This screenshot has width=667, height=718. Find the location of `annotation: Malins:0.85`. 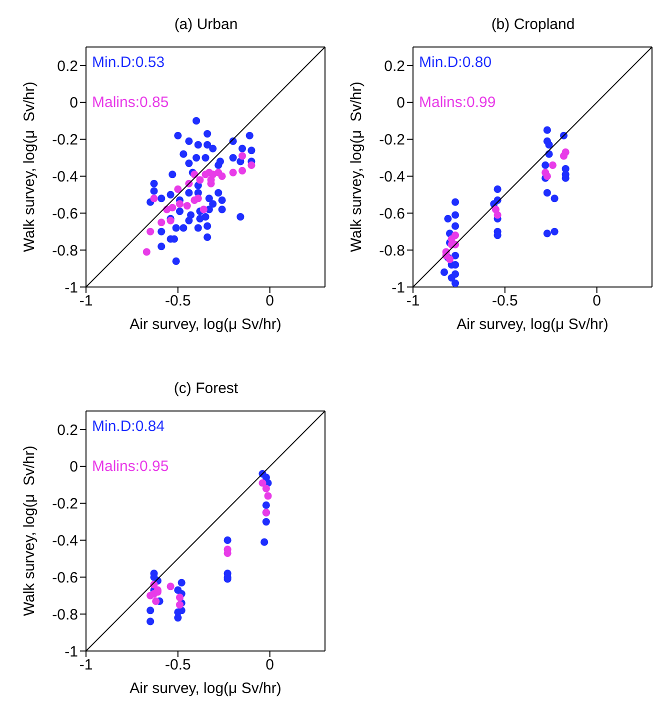

annotation: Malins:0.85 is located at coordinates (130, 102).